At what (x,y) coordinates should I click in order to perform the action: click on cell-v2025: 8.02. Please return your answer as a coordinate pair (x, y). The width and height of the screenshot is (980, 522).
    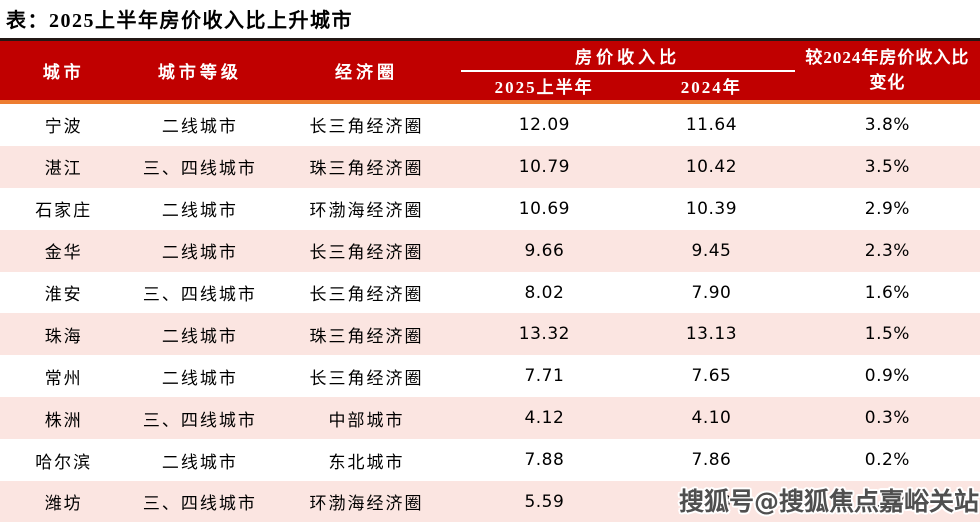
    Looking at the image, I should click on (544, 292).